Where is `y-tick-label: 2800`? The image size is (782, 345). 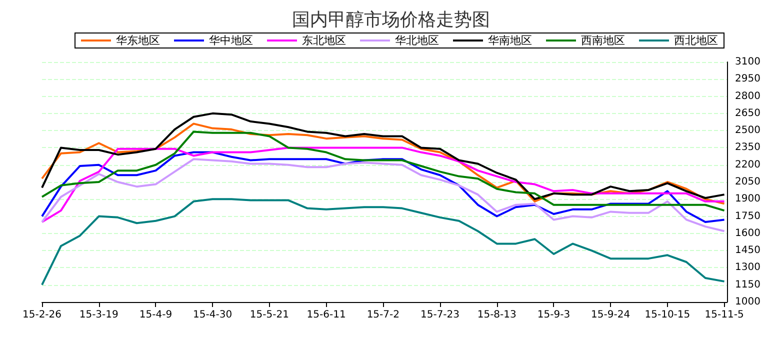 y-tick-label: 2800 is located at coordinates (747, 96).